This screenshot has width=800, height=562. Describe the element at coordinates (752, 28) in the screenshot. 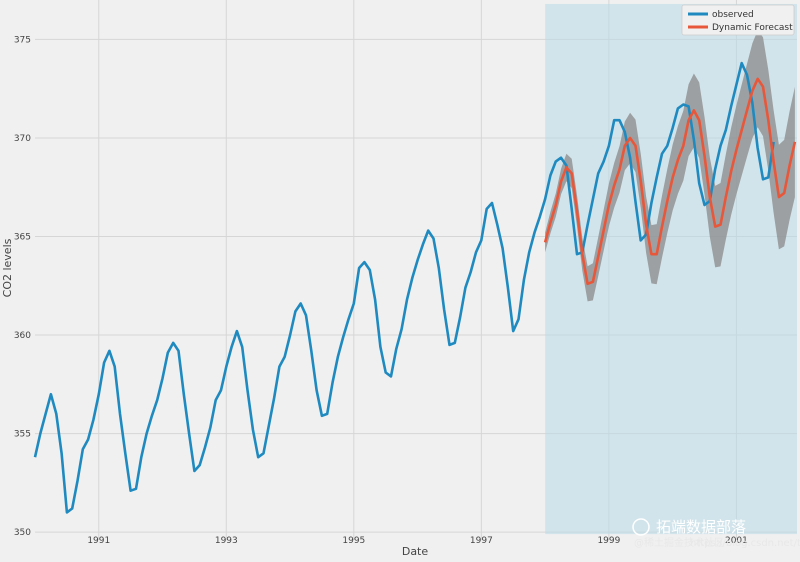

I see `legend-forecast-label: Dynamic Forecast` at that location.